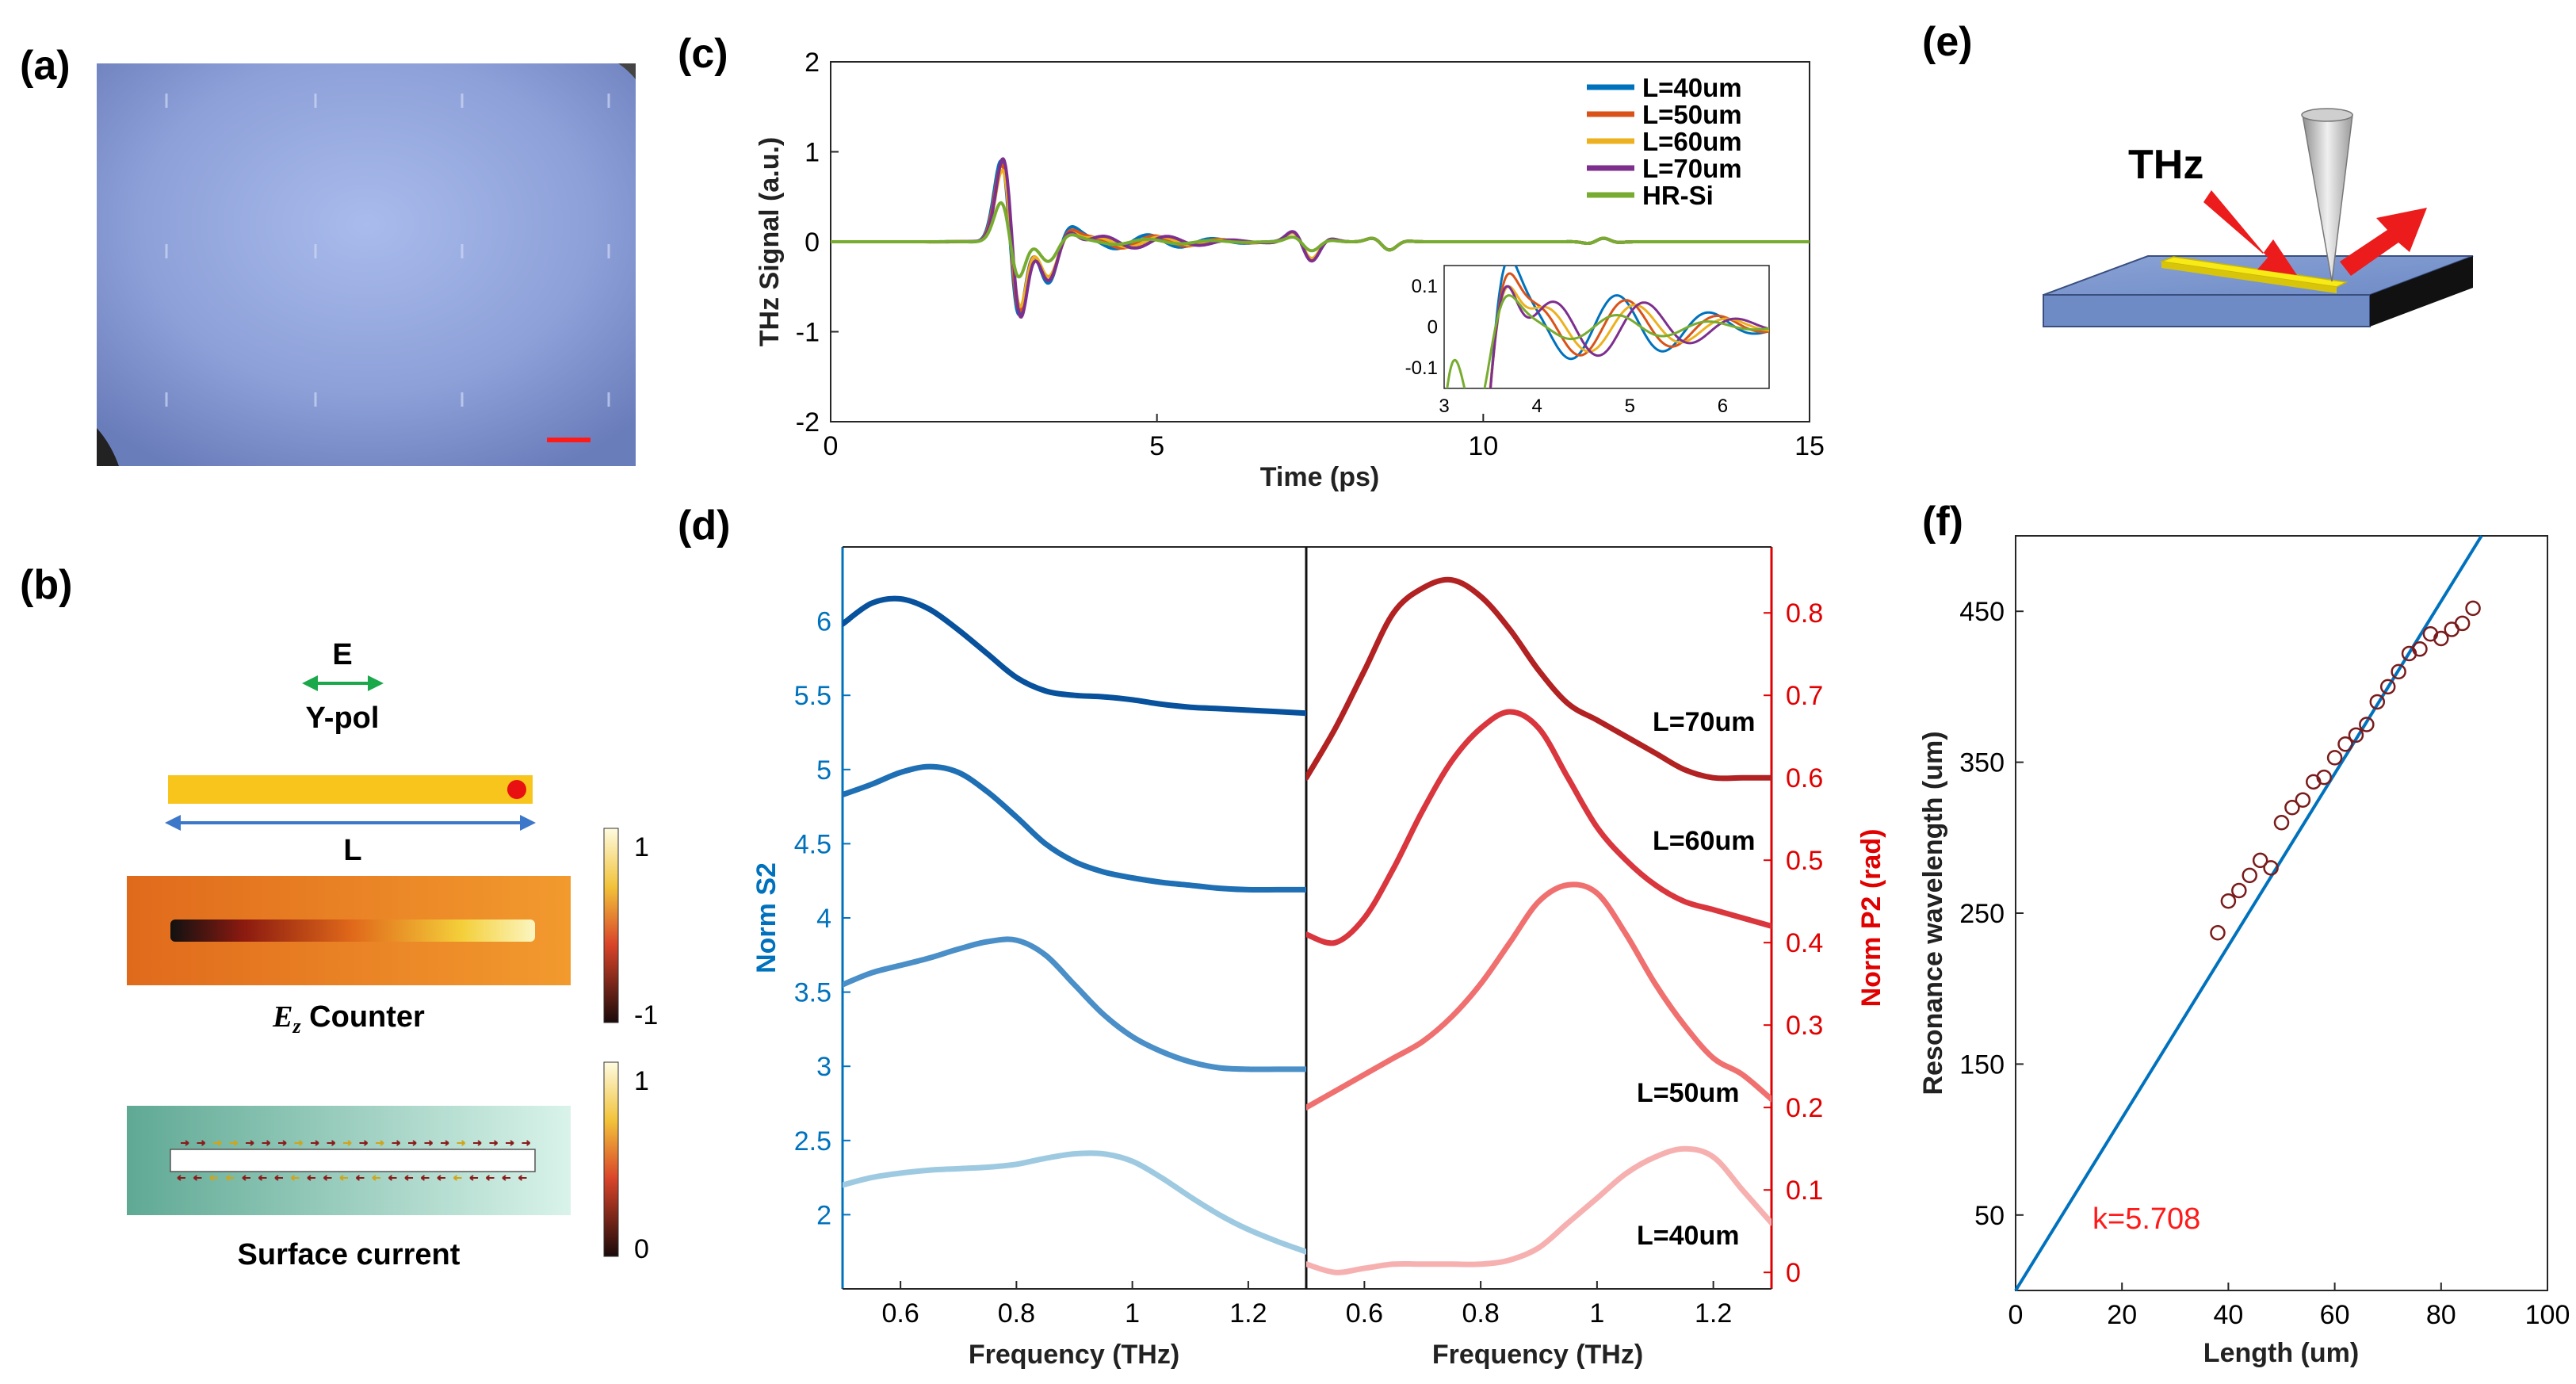  I want to click on chart-f-ytick: 250, so click(1982, 914).